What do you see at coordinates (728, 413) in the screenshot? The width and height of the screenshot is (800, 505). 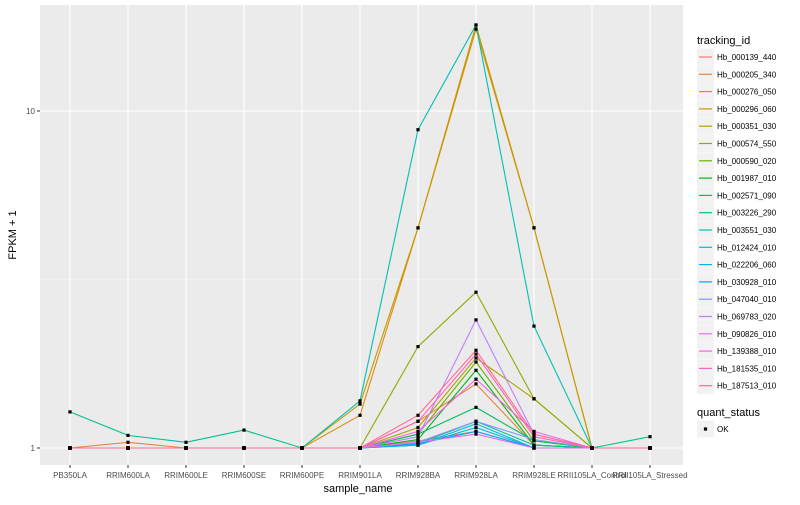 I see `shape-legend-title: quant_status` at bounding box center [728, 413].